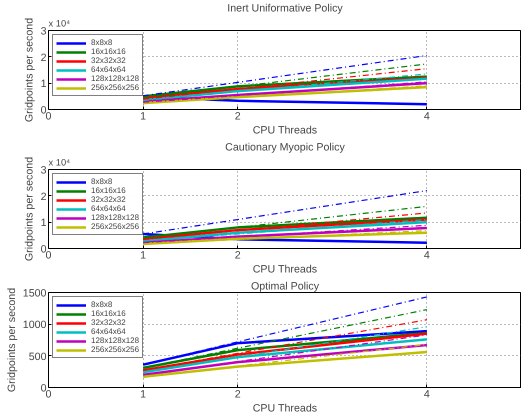 This screenshot has height=419, width=521. What do you see at coordinates (285, 148) in the screenshot?
I see `chart-title: Cautionary Myopic Policy` at bounding box center [285, 148].